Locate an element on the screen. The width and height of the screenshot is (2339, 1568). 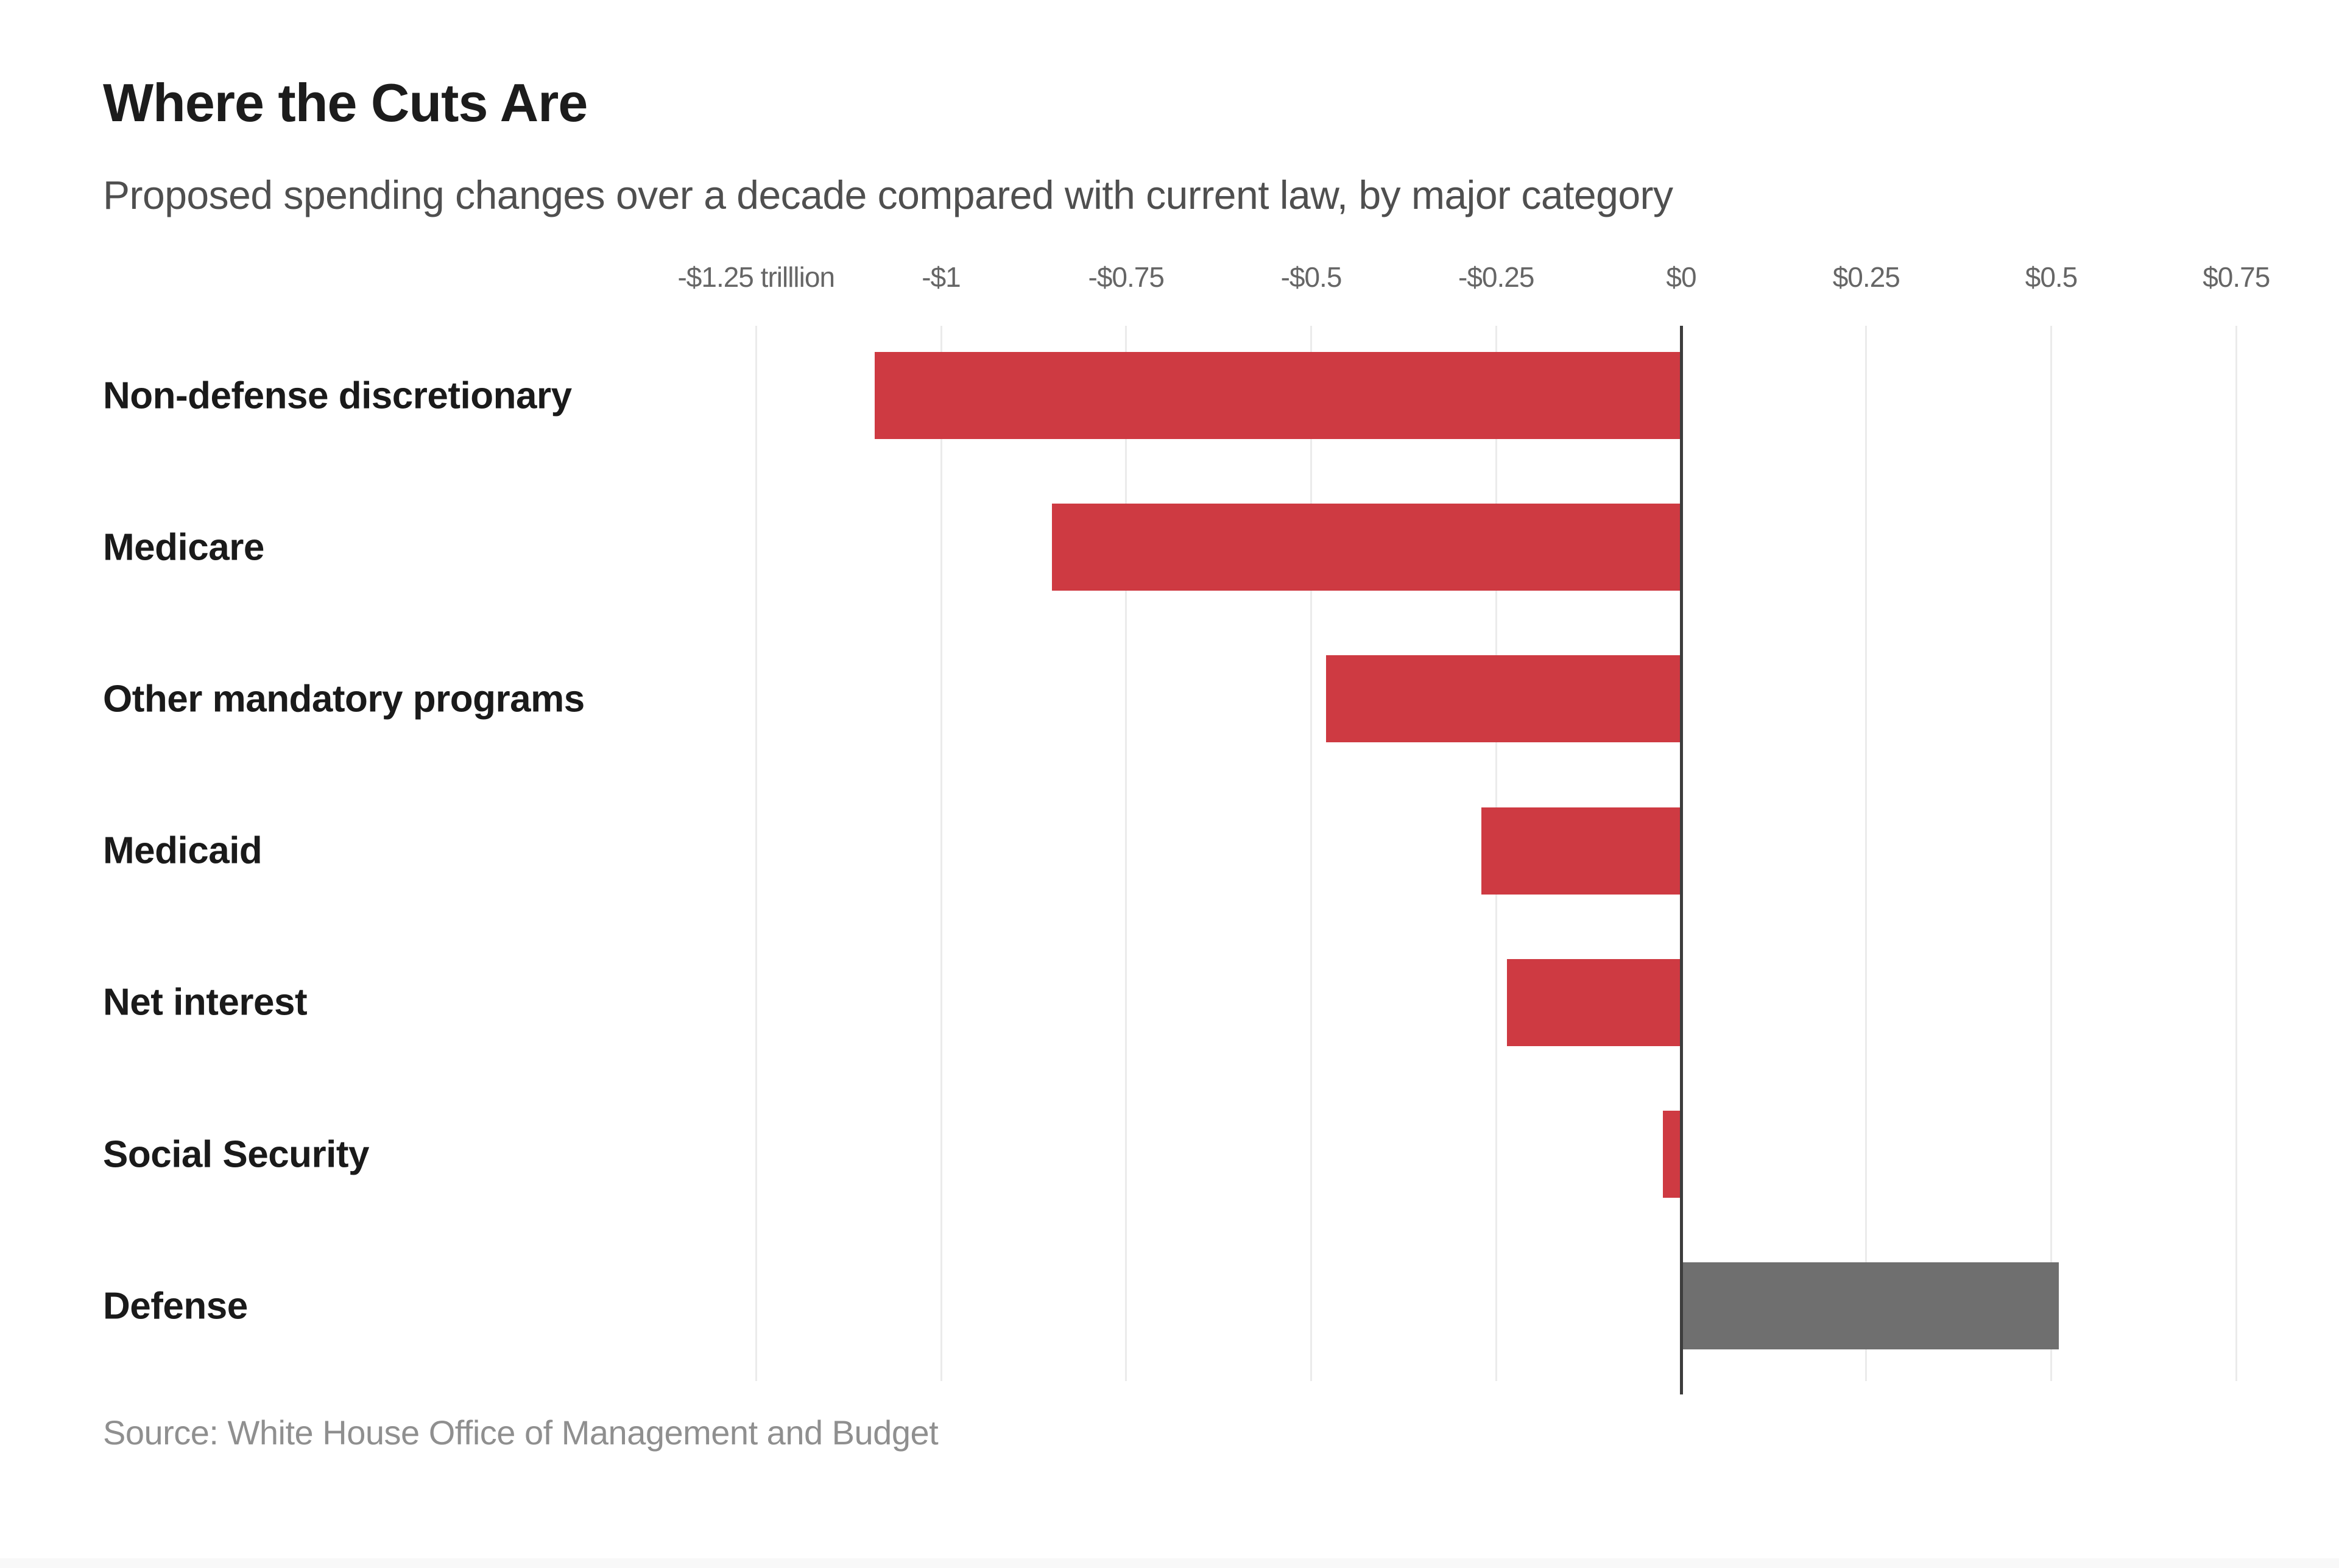
bar-social-security is located at coordinates (1671, 1154).